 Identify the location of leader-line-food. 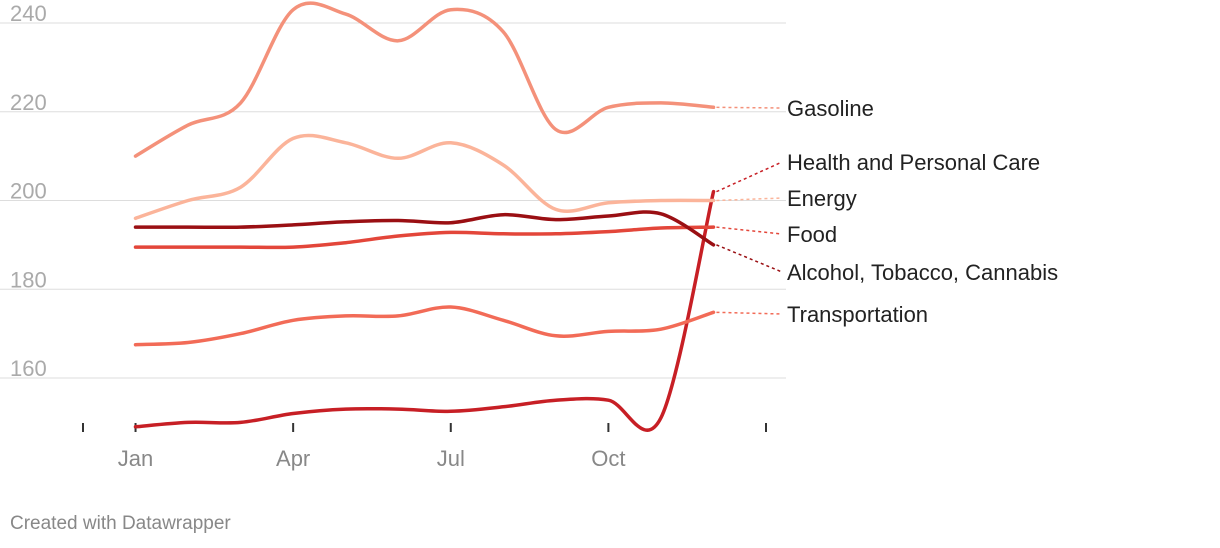
(749, 230).